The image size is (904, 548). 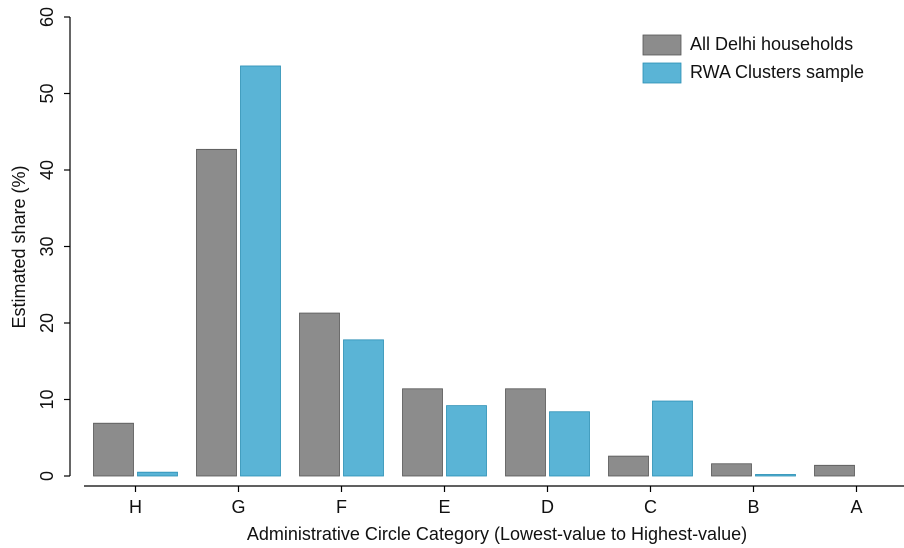 What do you see at coordinates (650, 507) in the screenshot?
I see `x-tick-label: C` at bounding box center [650, 507].